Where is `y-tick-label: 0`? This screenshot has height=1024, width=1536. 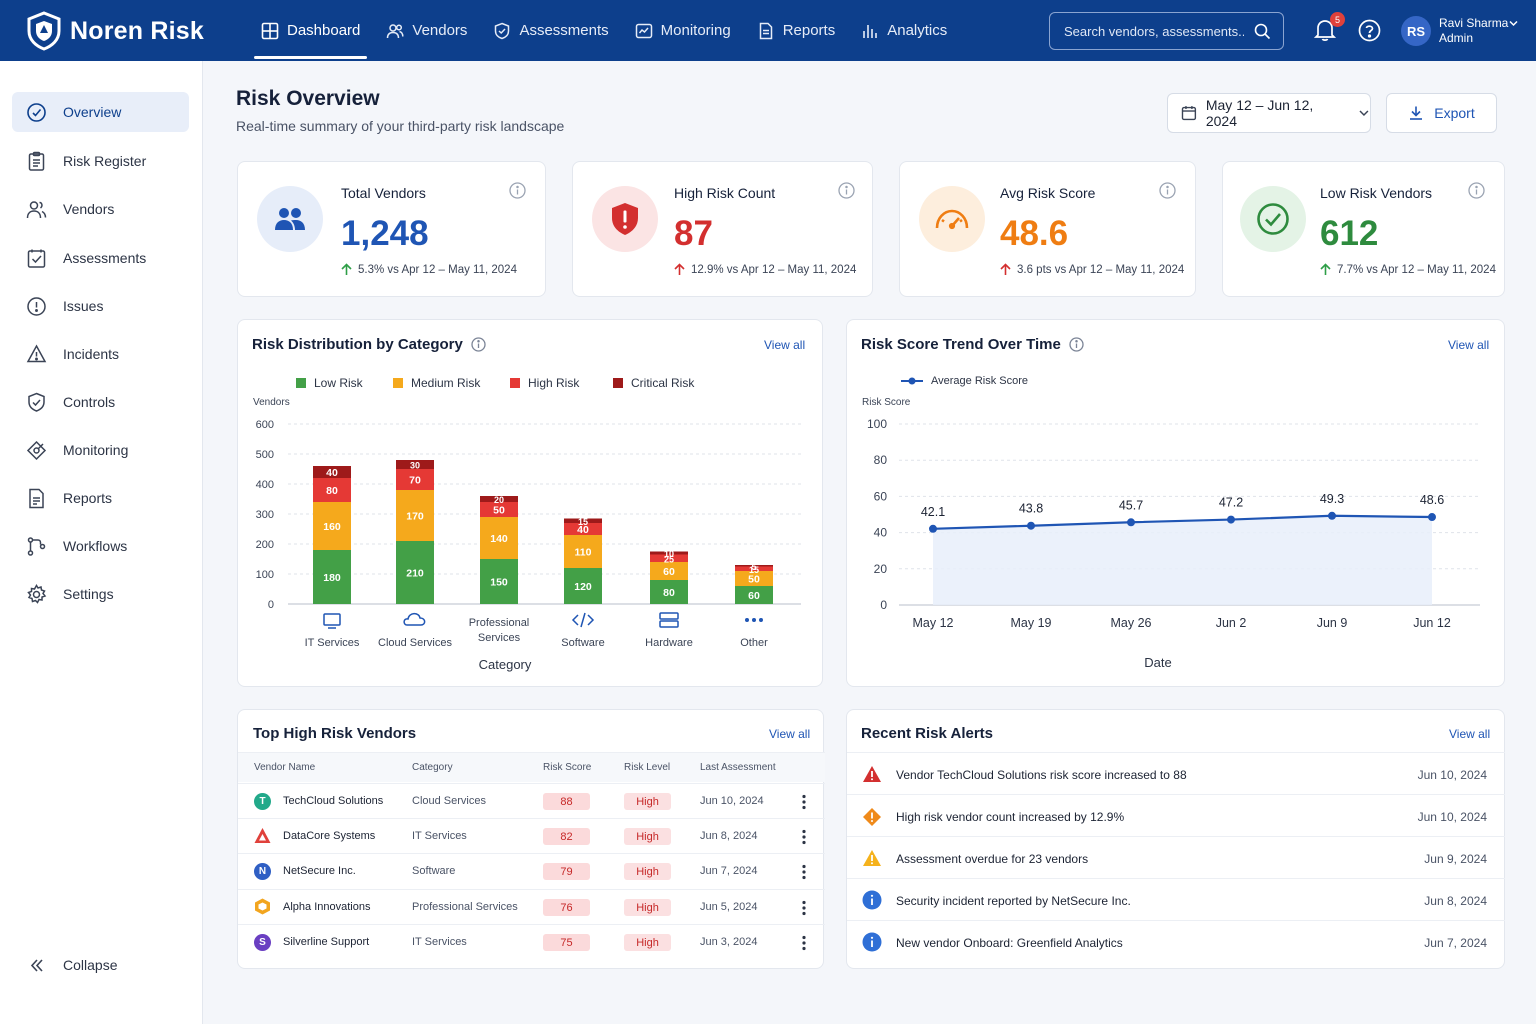 y-tick-label: 0 is located at coordinates (883, 605).